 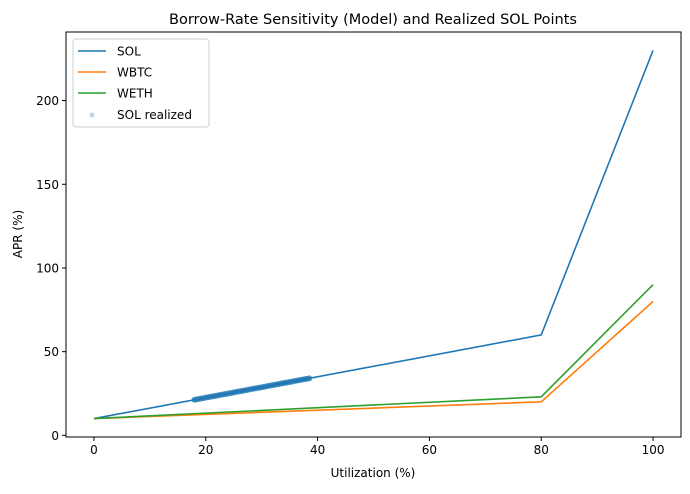 What do you see at coordinates (205, 450) in the screenshot?
I see `x-tick-label: 20` at bounding box center [205, 450].